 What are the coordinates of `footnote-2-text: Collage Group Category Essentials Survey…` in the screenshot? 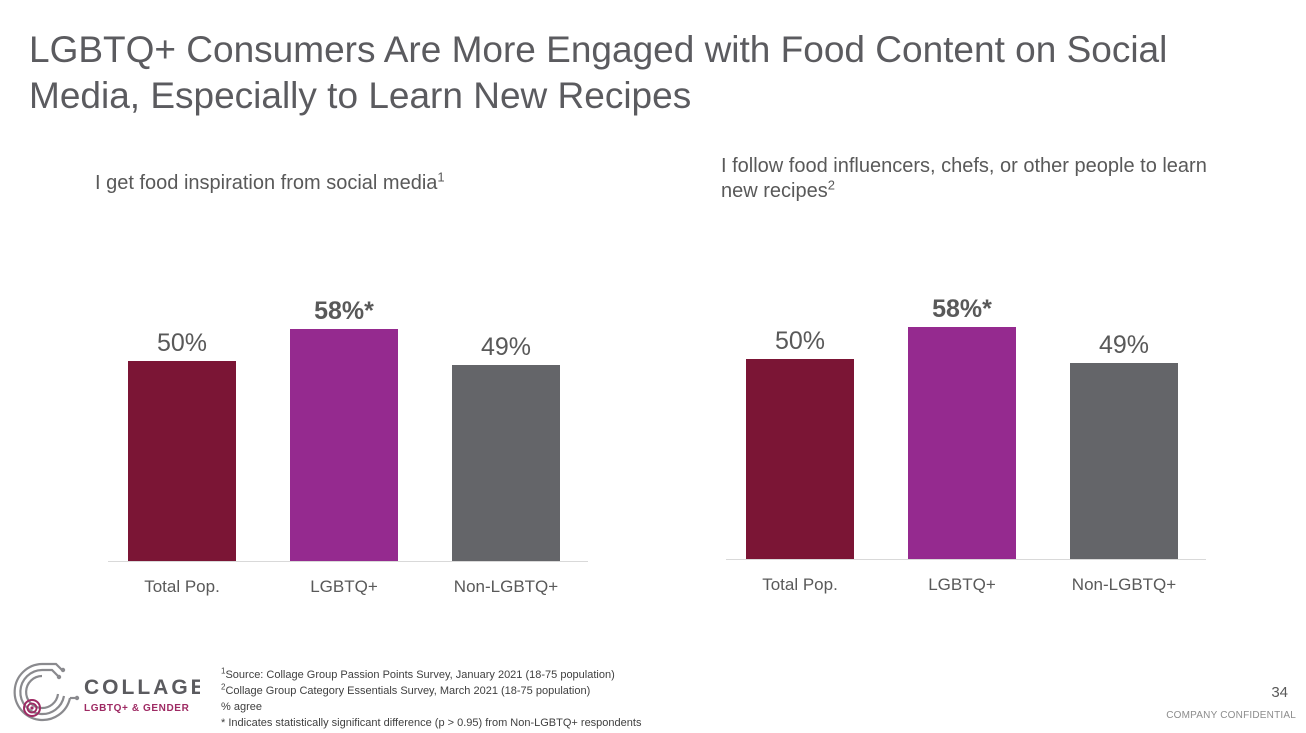 It's located at (408, 691).